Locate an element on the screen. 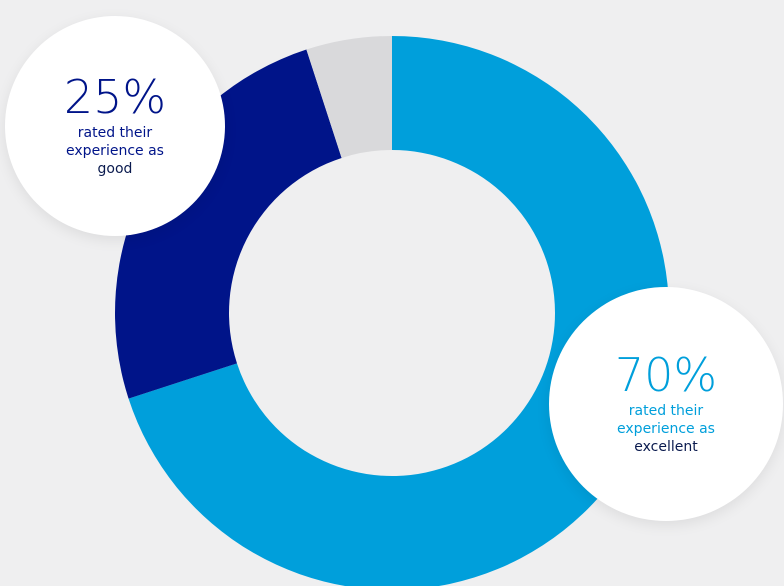 This screenshot has width=784, height=586. callout-excellent-line1: rated their is located at coordinates (666, 411).